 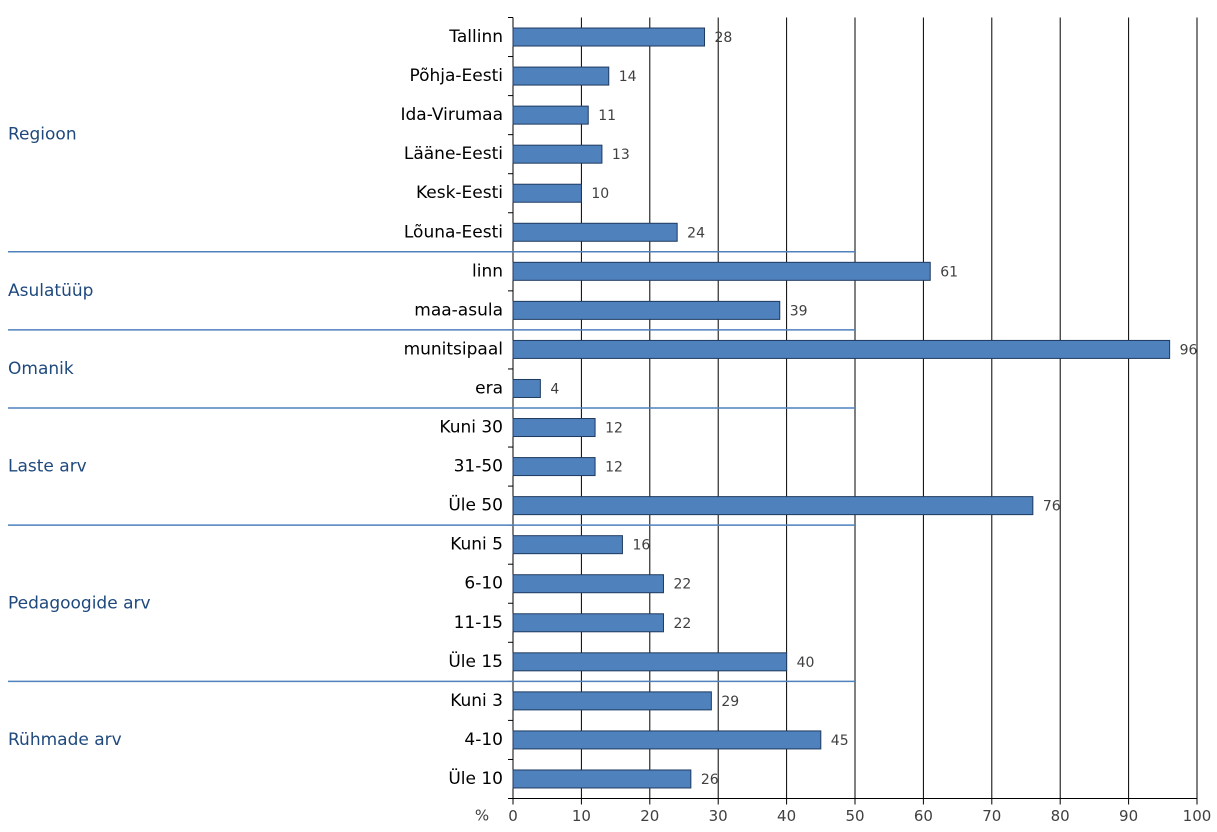 I want to click on y-tick-label: maa-asula, so click(x=458, y=310).